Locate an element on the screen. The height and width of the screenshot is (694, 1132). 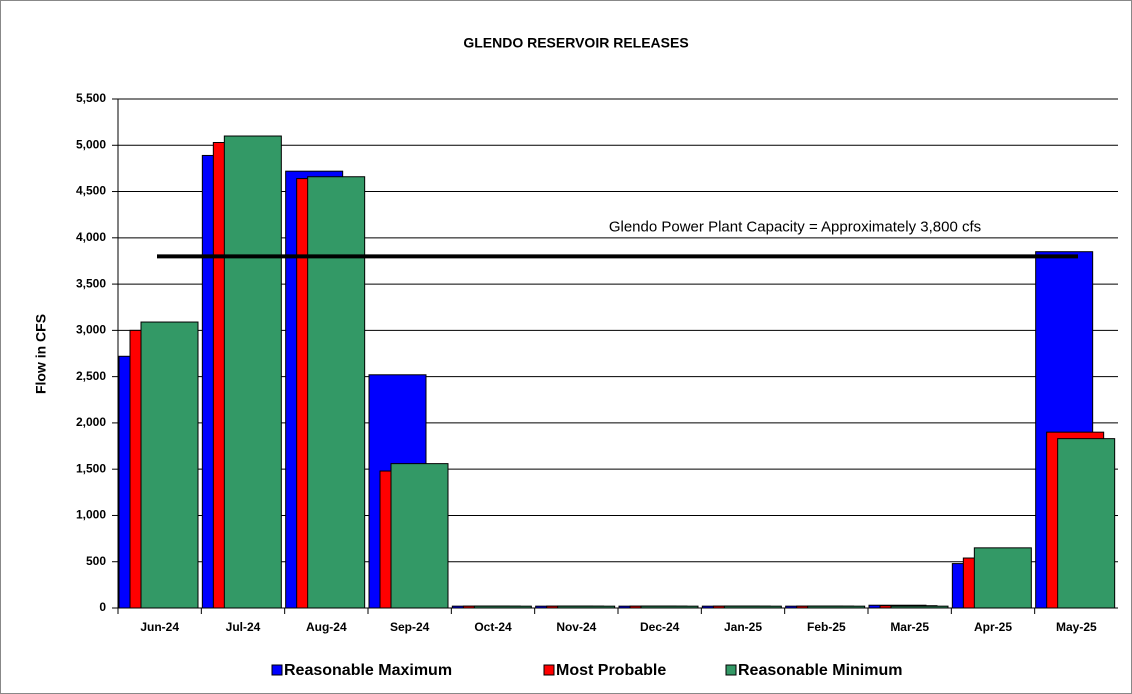
y-tick-label: 3,000 is located at coordinates (91, 330).